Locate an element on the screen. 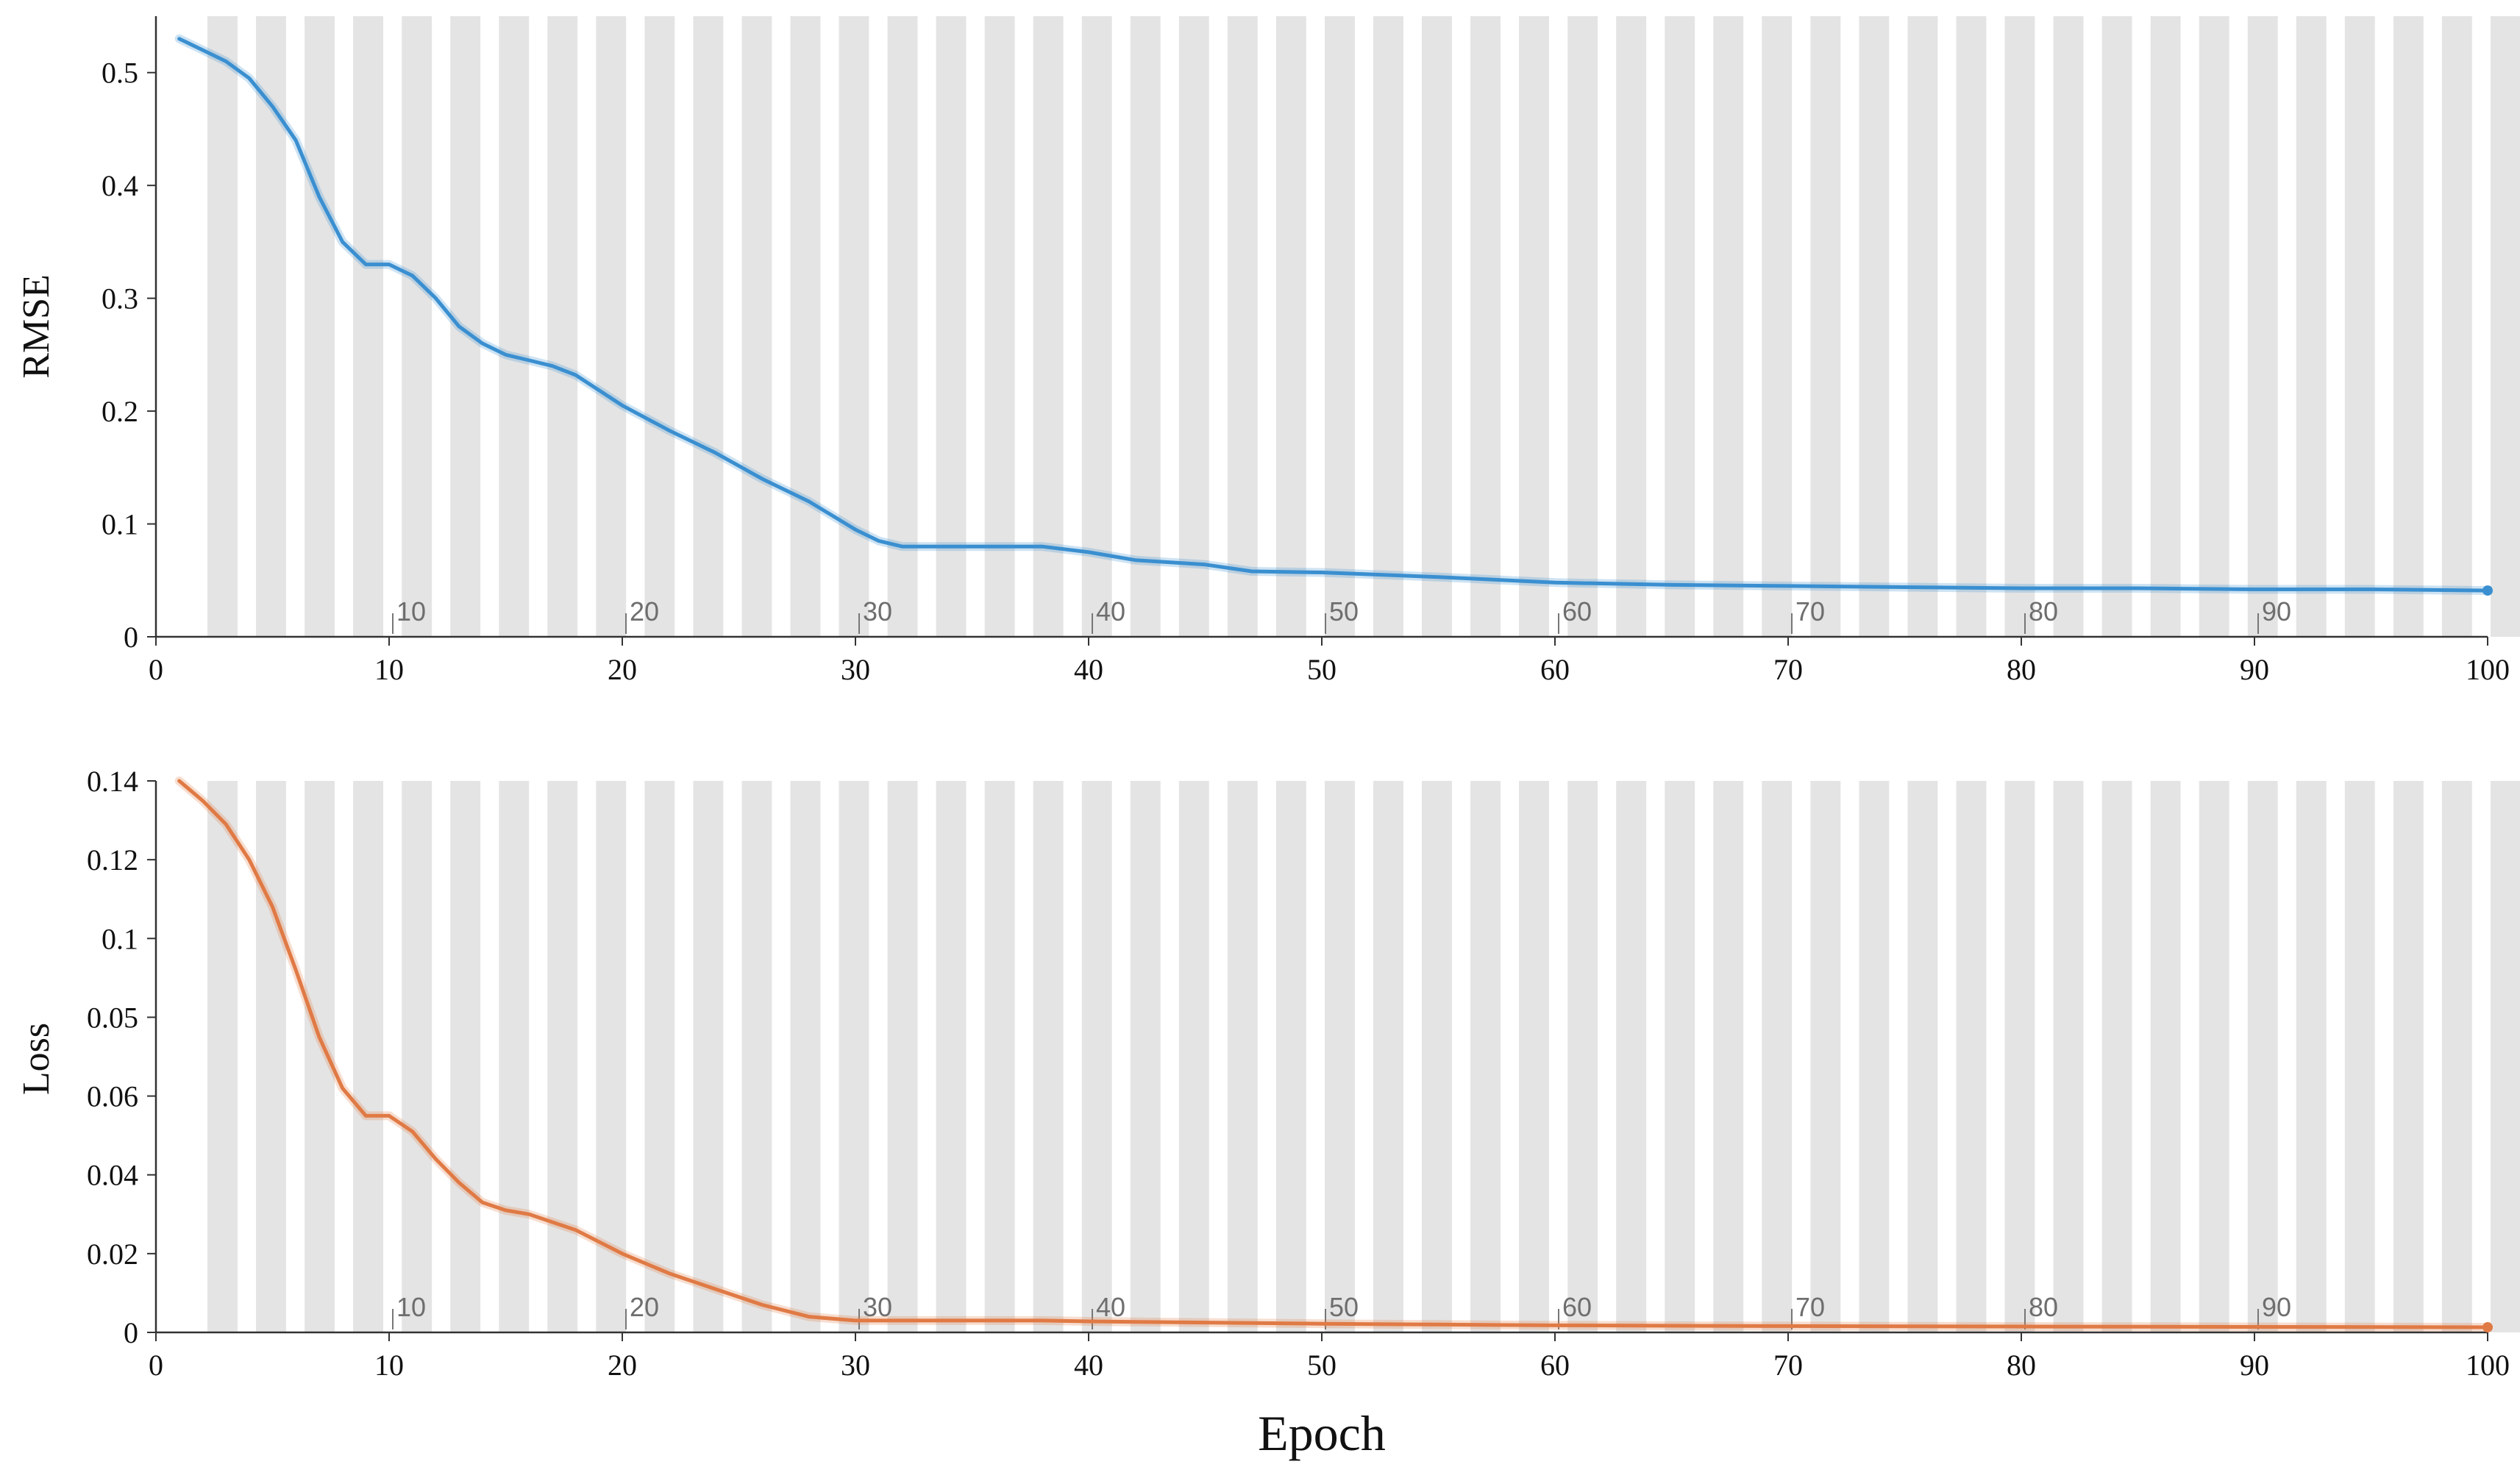 This screenshot has height=1478, width=2520. inner-tick-label: 70 is located at coordinates (1810, 1307).